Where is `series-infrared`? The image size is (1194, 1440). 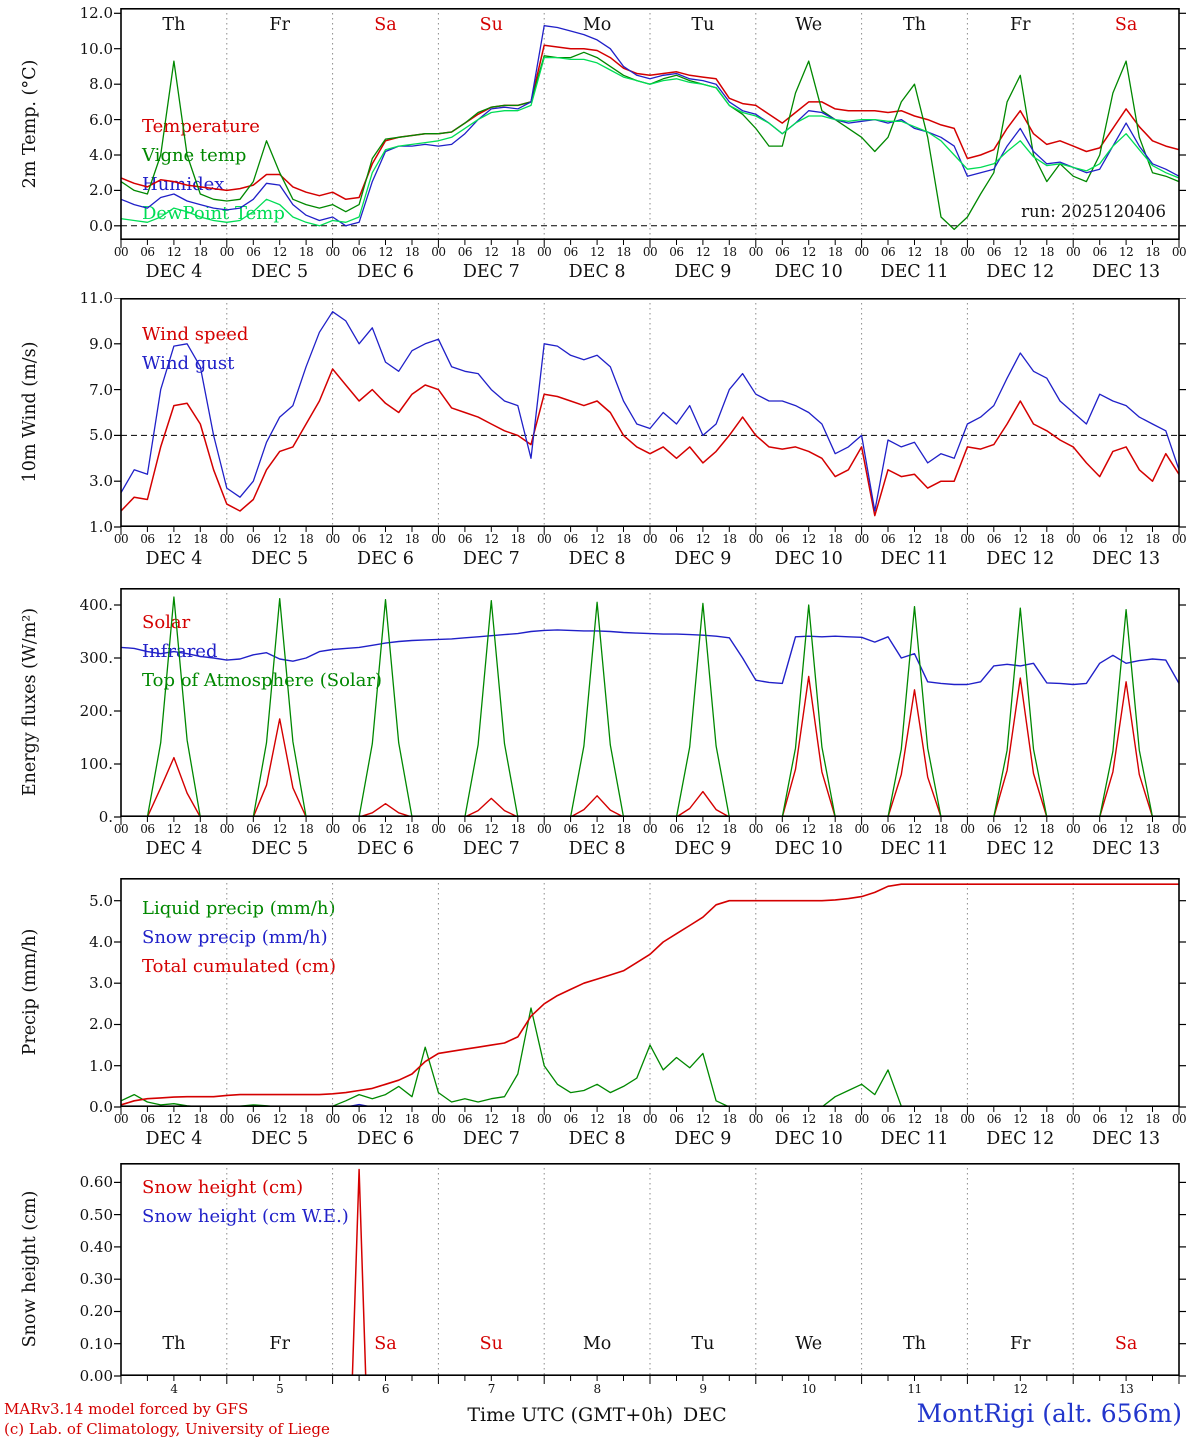
series-infrared is located at coordinates (650, 657).